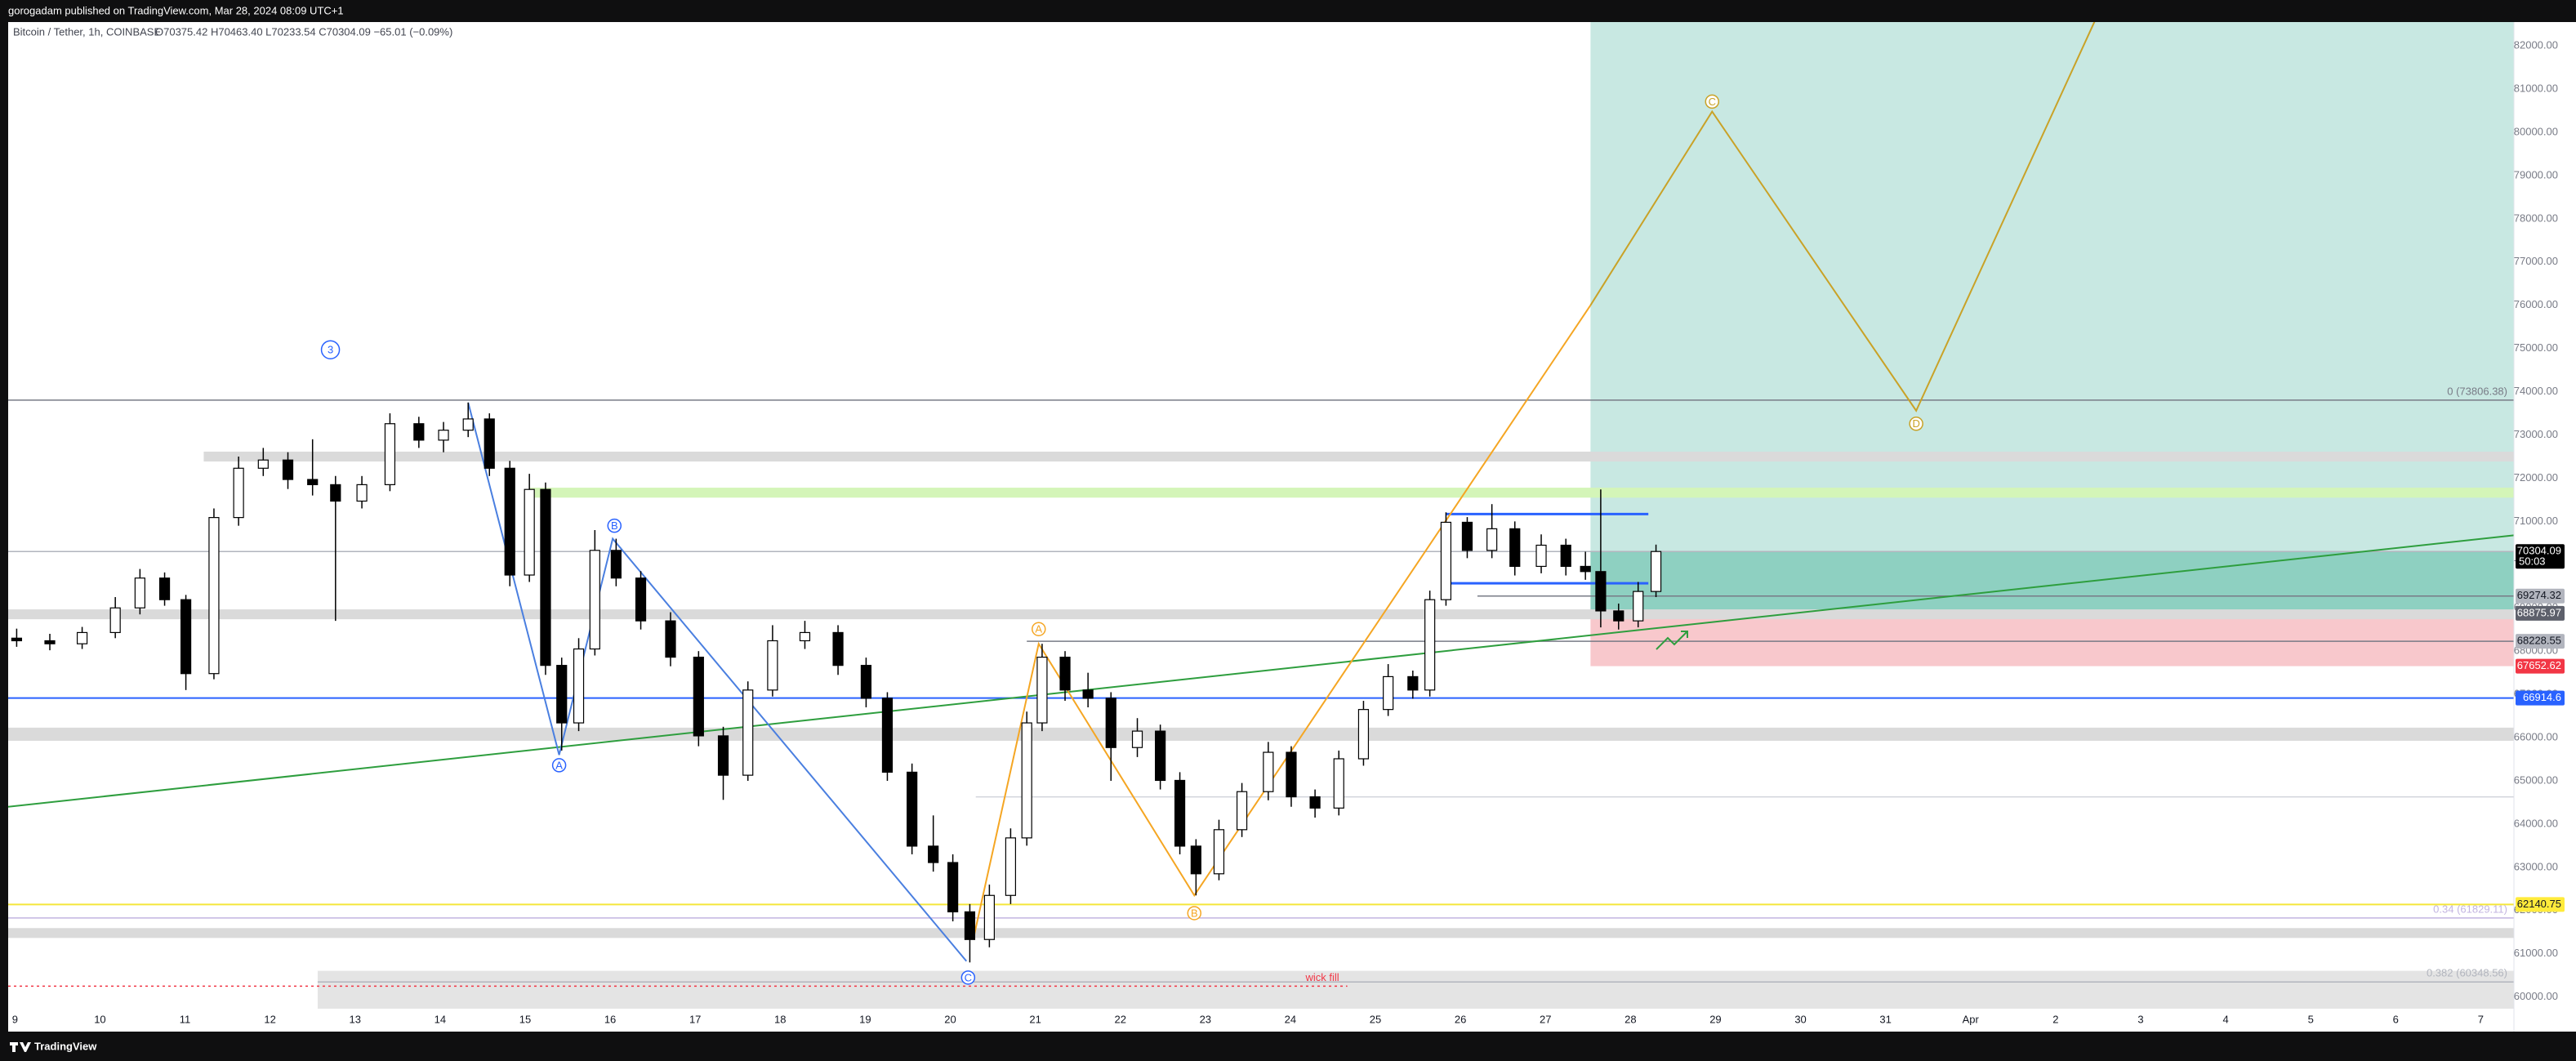 This screenshot has height=1061, width=2576. What do you see at coordinates (2536, 953) in the screenshot?
I see `y-tick-label: 61000.00` at bounding box center [2536, 953].